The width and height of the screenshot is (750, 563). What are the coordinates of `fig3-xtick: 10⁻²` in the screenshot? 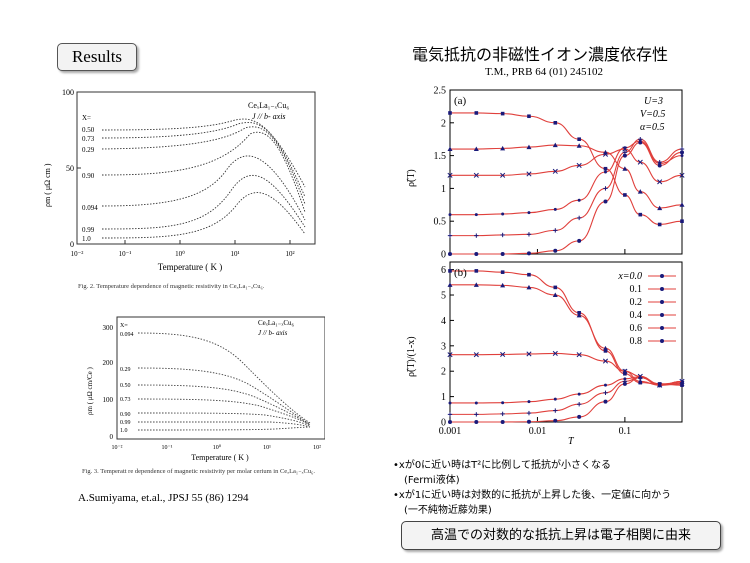 It's located at (117, 448).